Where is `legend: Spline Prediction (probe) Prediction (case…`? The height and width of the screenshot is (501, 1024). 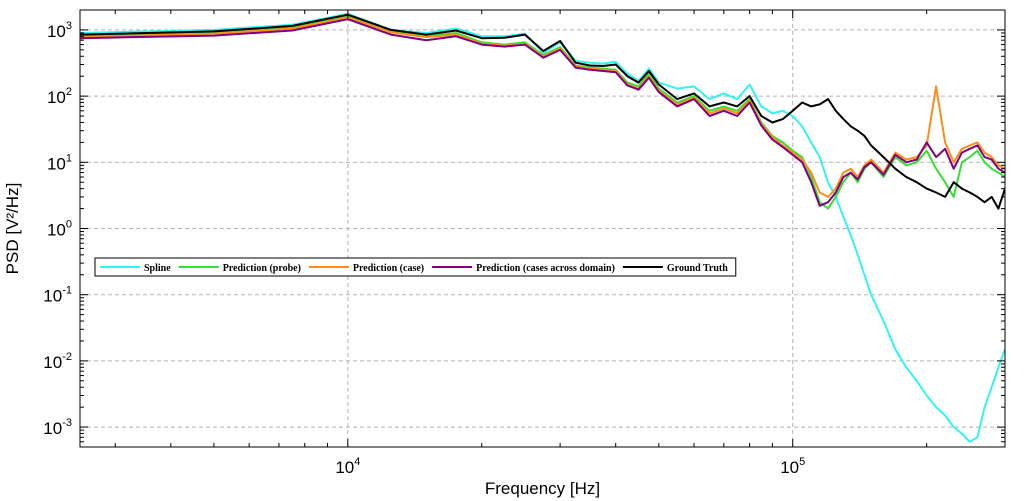 legend: Spline Prediction (probe) Prediction (case… is located at coordinates (415, 267).